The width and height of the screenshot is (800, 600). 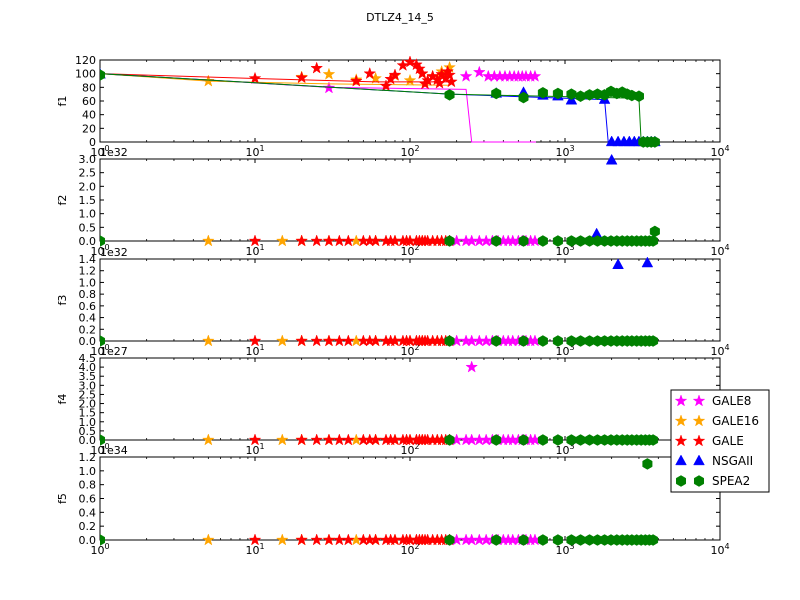 I want to click on y-tick-label: 2.0, so click(x=88, y=186).